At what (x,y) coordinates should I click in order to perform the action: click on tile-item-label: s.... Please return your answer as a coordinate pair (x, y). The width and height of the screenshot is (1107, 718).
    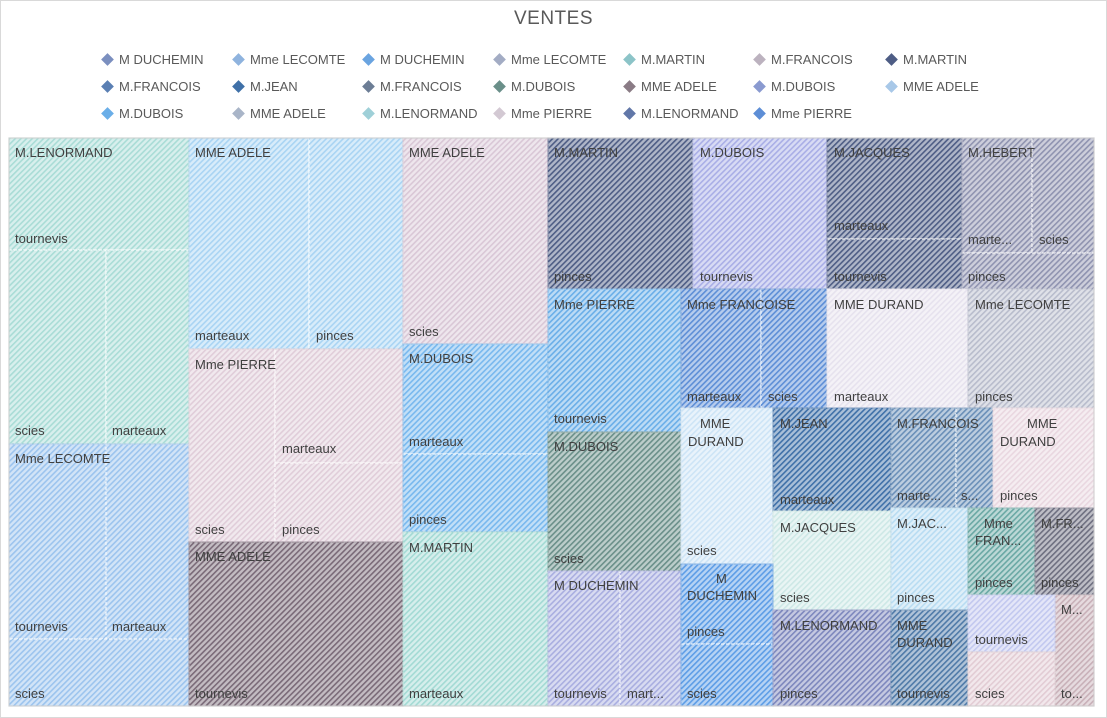
    Looking at the image, I should click on (969, 495).